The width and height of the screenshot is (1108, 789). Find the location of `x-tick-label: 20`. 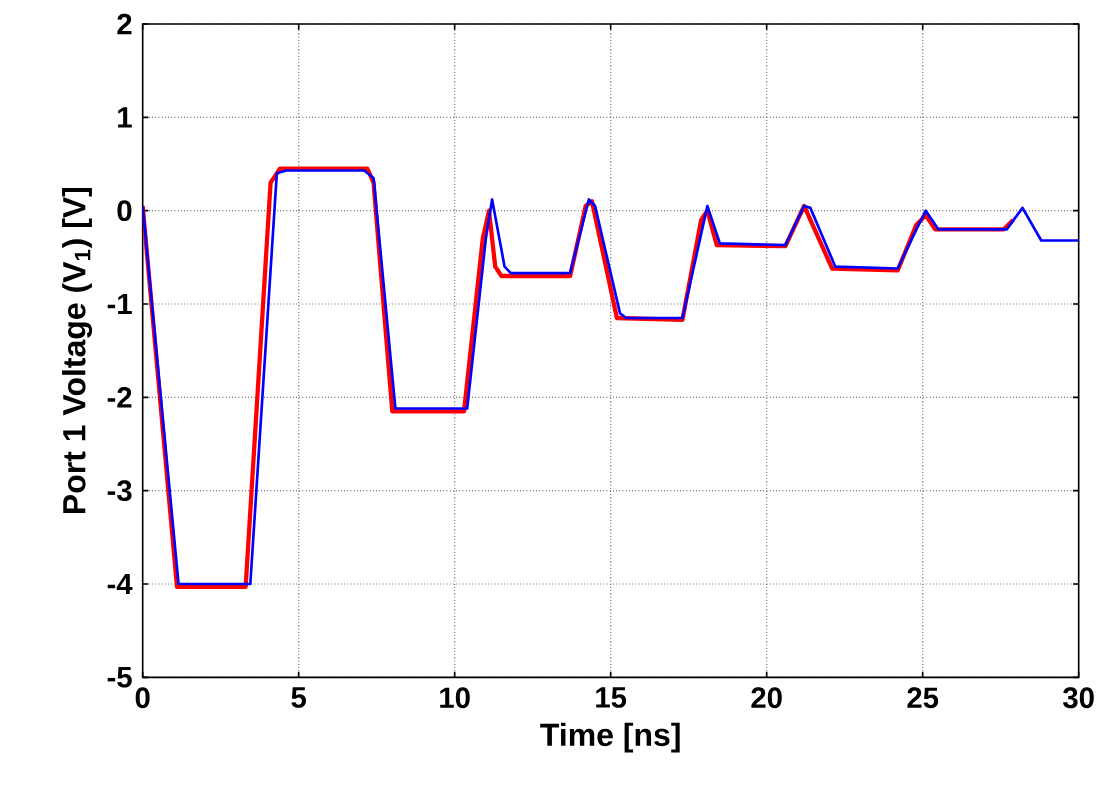

x-tick-label: 20 is located at coordinates (766, 697).